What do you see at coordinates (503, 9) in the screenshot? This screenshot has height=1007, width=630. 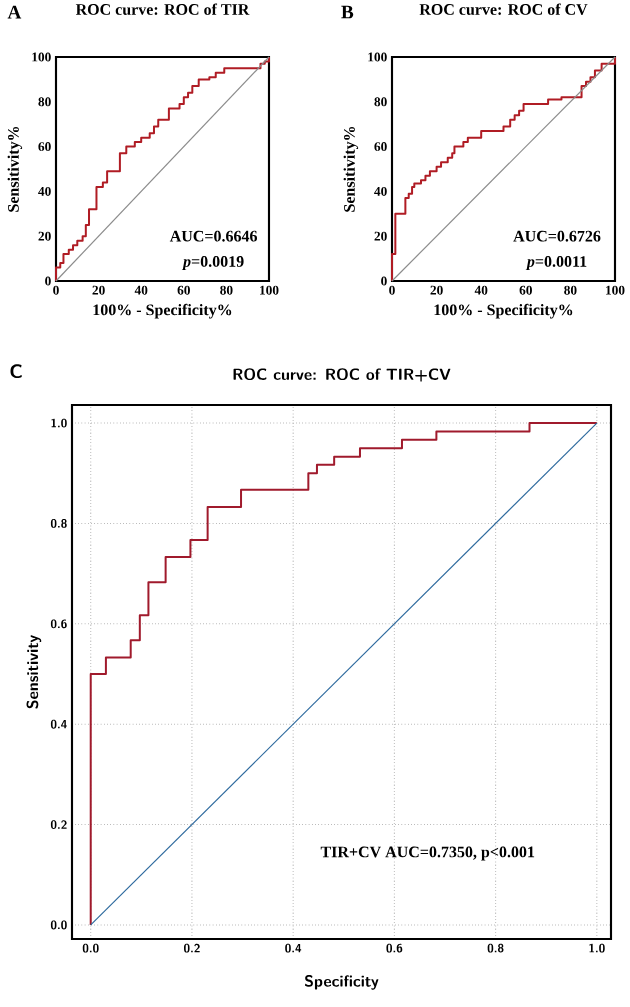 I see `chart-title: ROC curve: ROC of CV` at bounding box center [503, 9].